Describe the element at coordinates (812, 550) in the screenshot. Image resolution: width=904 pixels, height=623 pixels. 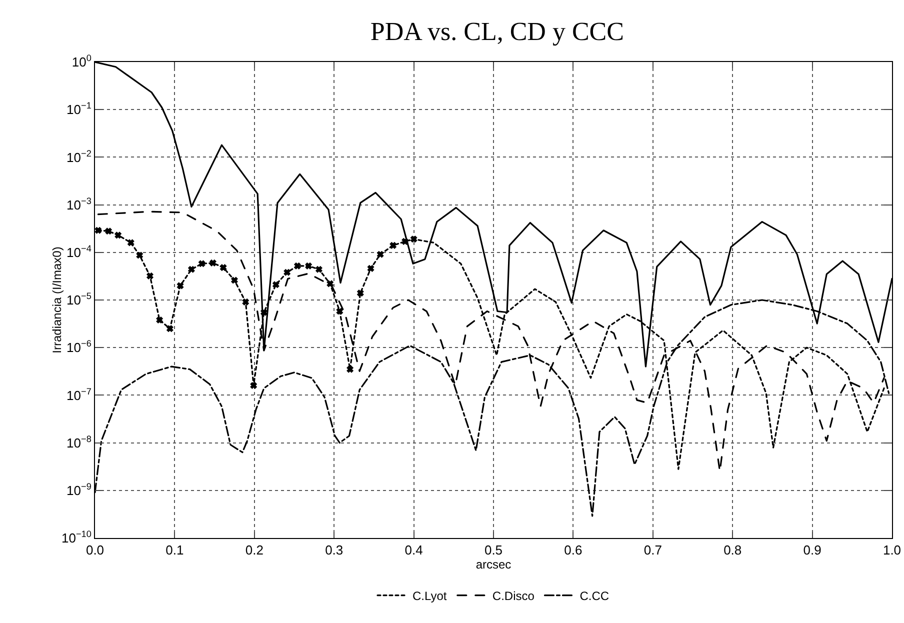
I see `x-tick-label: 0.9` at that location.